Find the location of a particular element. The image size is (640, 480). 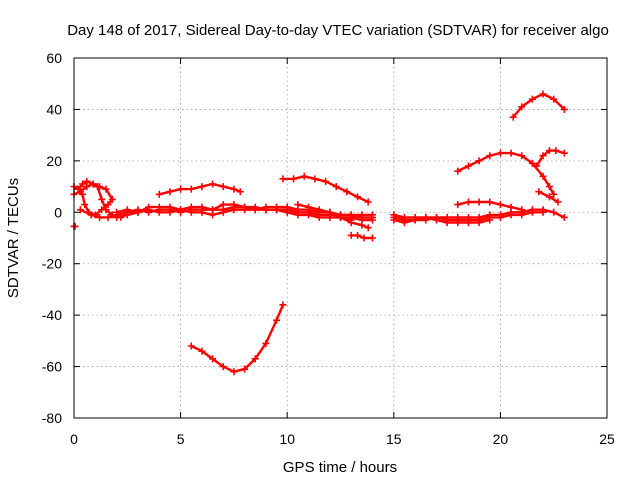

y-tick-label: -20 is located at coordinates (52, 264).